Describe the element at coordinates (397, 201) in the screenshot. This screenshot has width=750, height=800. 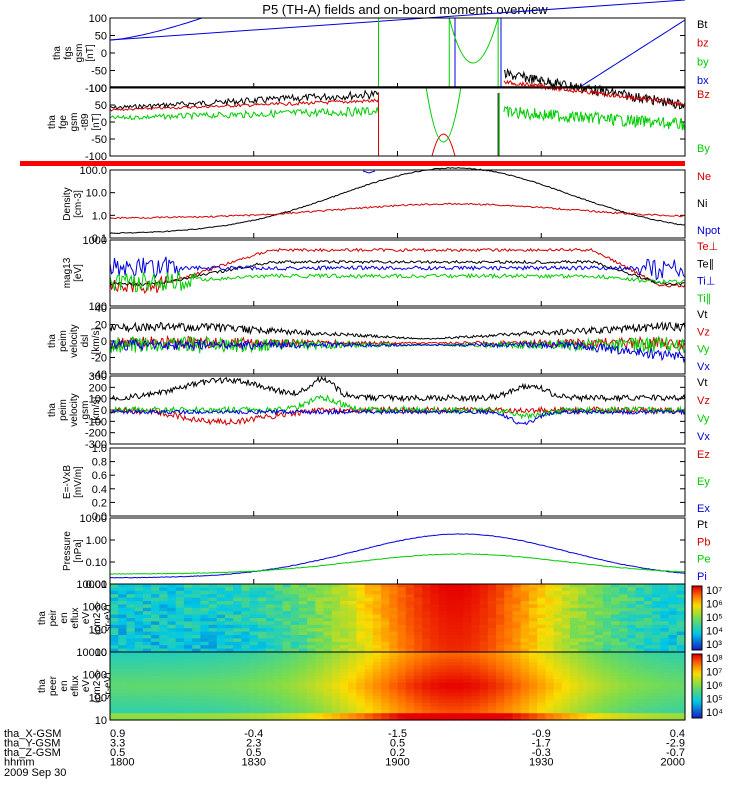
I see `ni-series` at that location.